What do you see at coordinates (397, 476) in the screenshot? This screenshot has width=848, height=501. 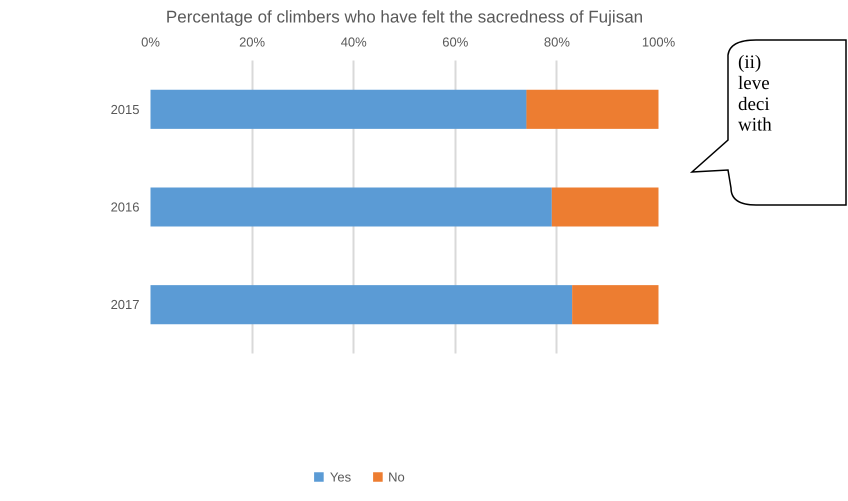 I see `legend-label: No` at bounding box center [397, 476].